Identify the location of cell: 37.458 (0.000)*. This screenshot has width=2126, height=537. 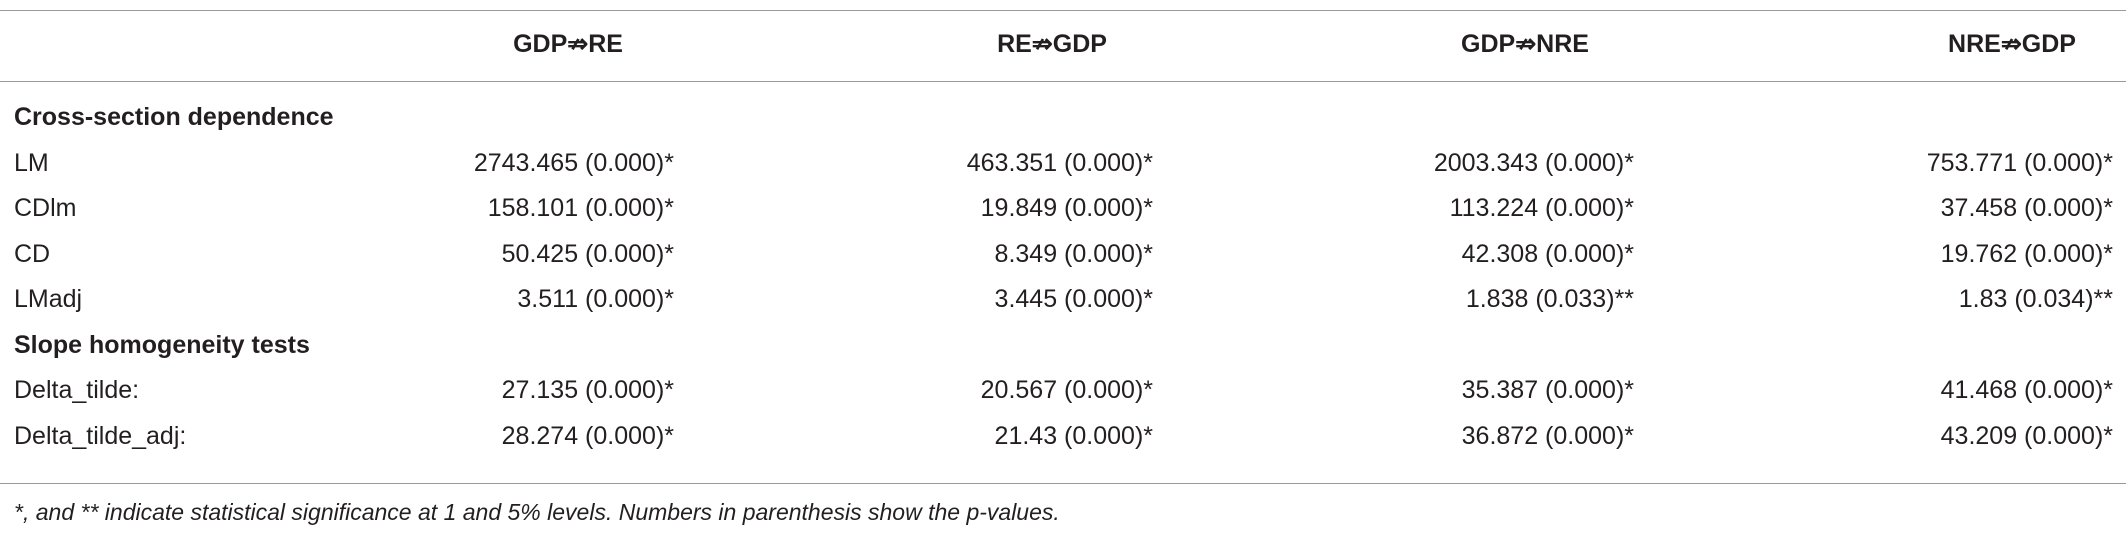
(2026, 208).